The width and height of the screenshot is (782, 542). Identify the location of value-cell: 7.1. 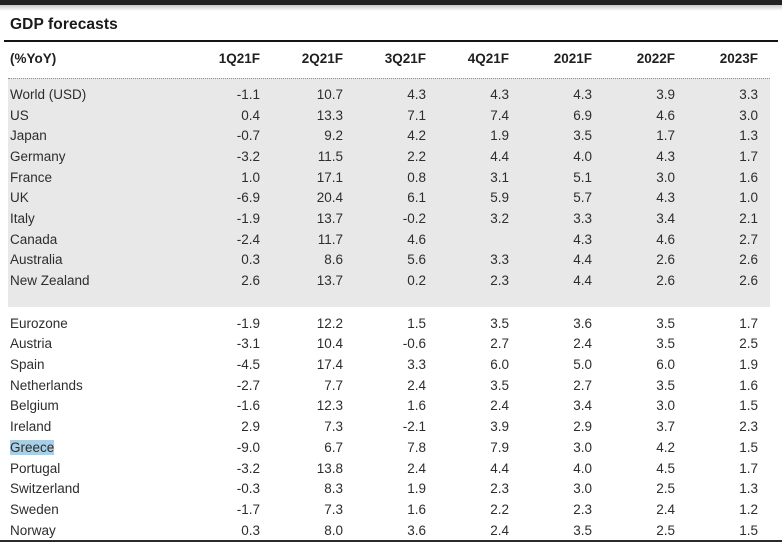
(416, 115).